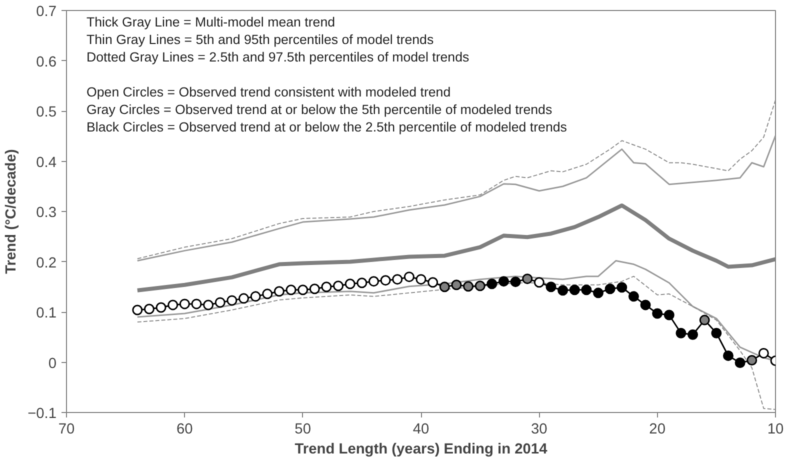  What do you see at coordinates (319, 109) in the screenshot?
I see `annotation: Gray Circles = Observed trend at or below the 5th percentile of modeled trends` at bounding box center [319, 109].